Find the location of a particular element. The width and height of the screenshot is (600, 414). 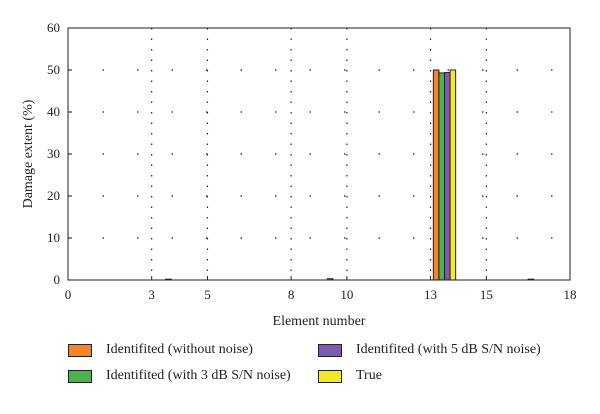

legend-label: Identifited (with 5 dB S/N noise) is located at coordinates (448, 349).